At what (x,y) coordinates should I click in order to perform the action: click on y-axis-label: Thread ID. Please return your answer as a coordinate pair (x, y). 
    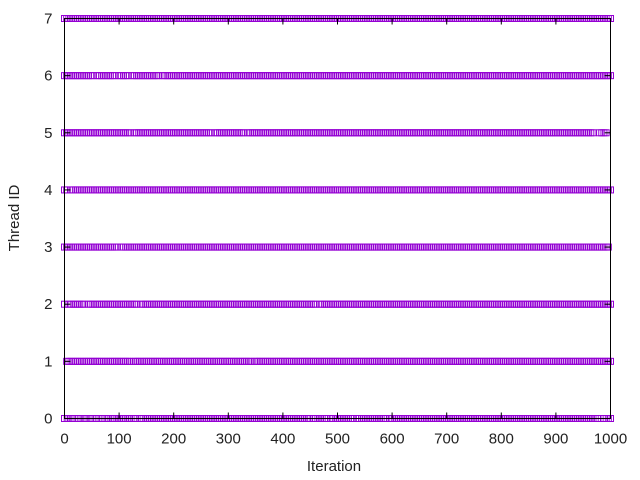
    Looking at the image, I should click on (14, 217).